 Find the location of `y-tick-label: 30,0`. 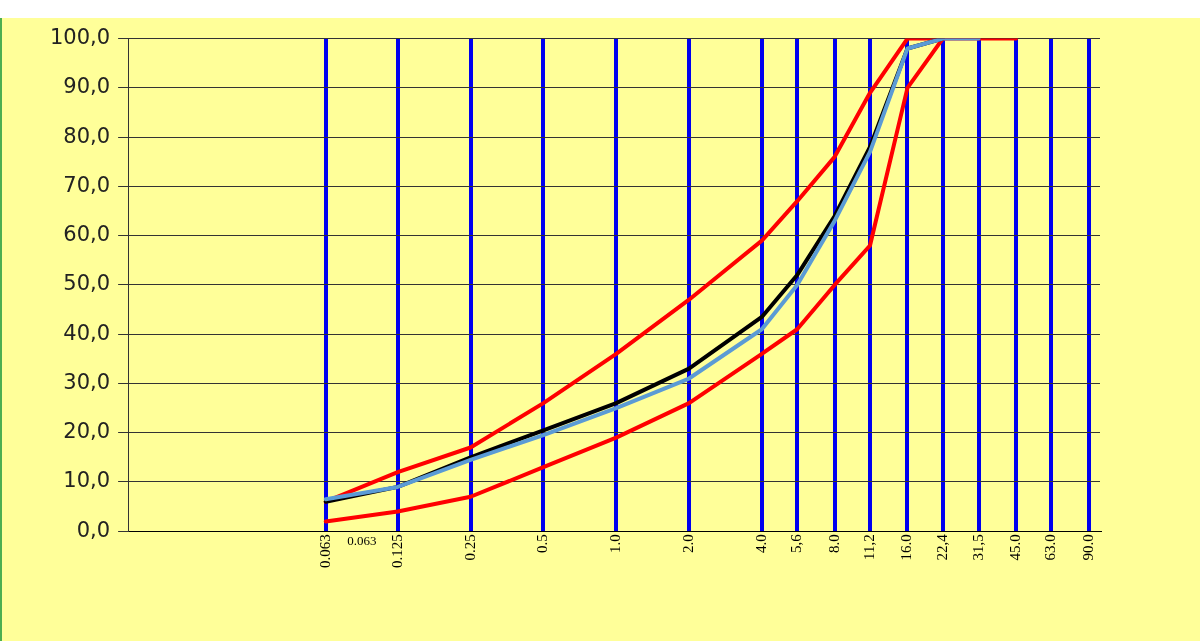

y-tick-label: 30,0 is located at coordinates (87, 381).